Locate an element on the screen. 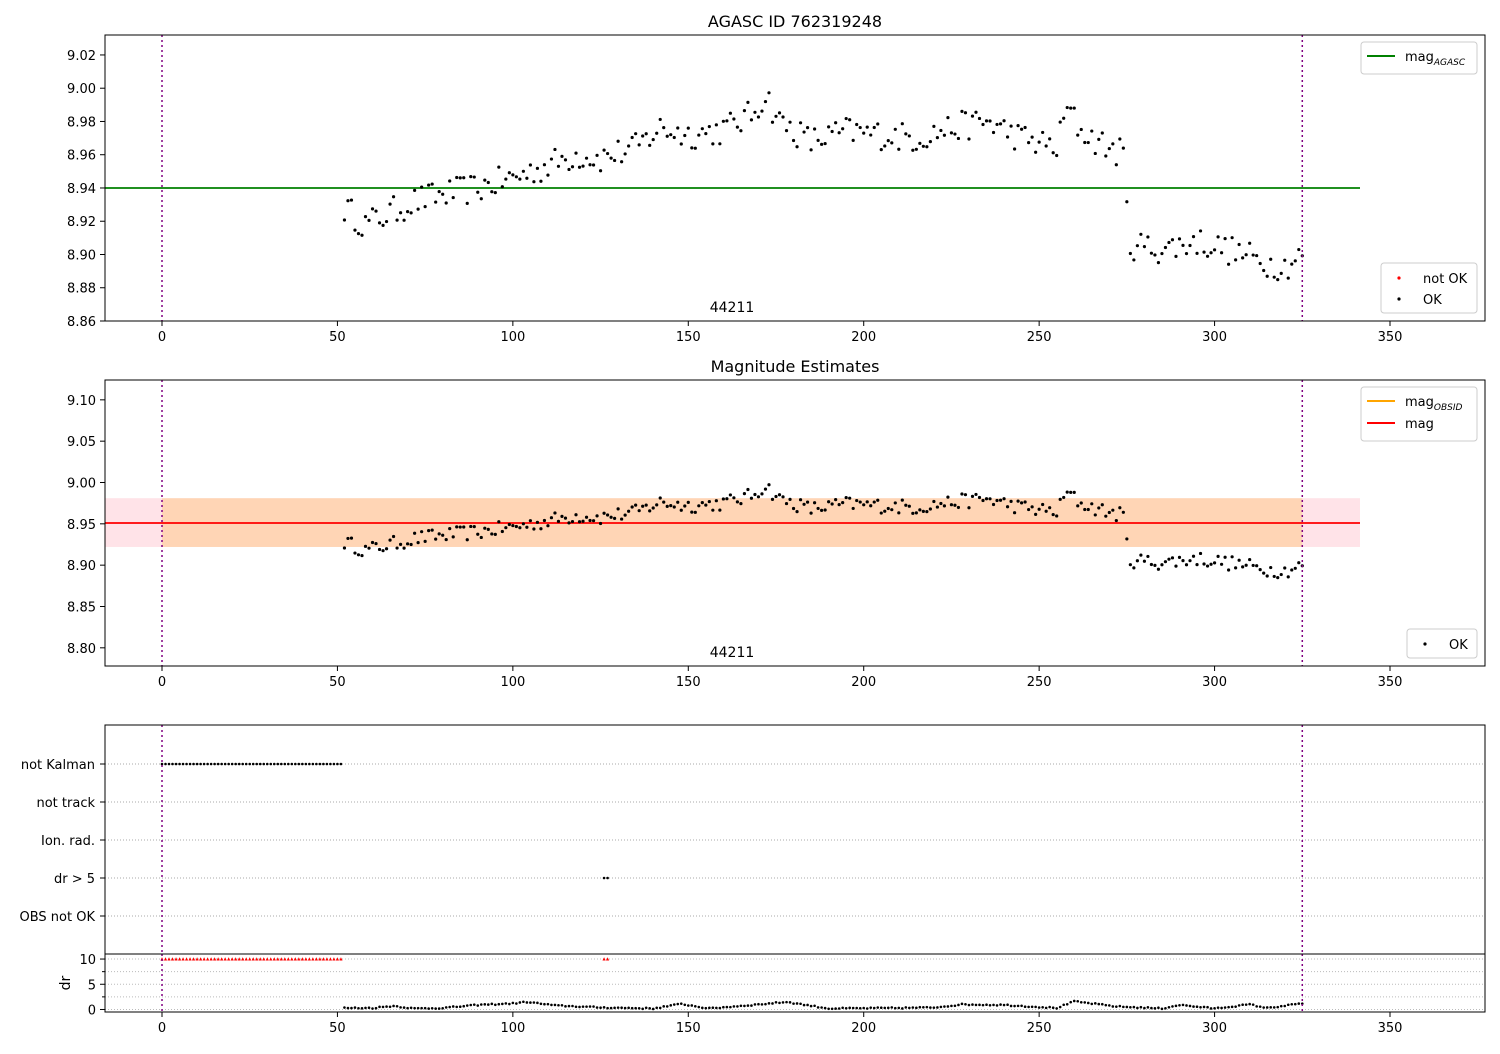 The height and width of the screenshot is (1054, 1500). magnitude-ytick-label: 8.80 is located at coordinates (81, 649).